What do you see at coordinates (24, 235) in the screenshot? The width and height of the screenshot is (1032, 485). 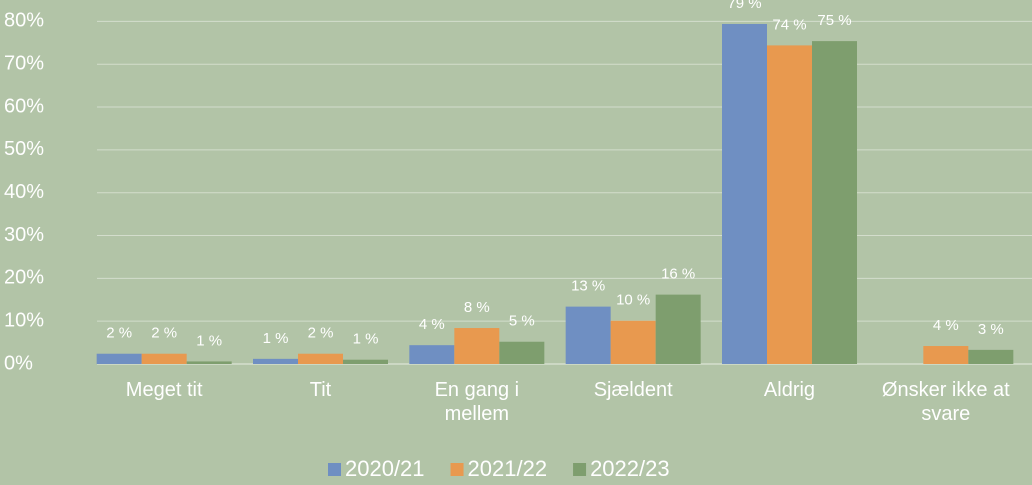 I see `y-tick-label: 30%` at bounding box center [24, 235].